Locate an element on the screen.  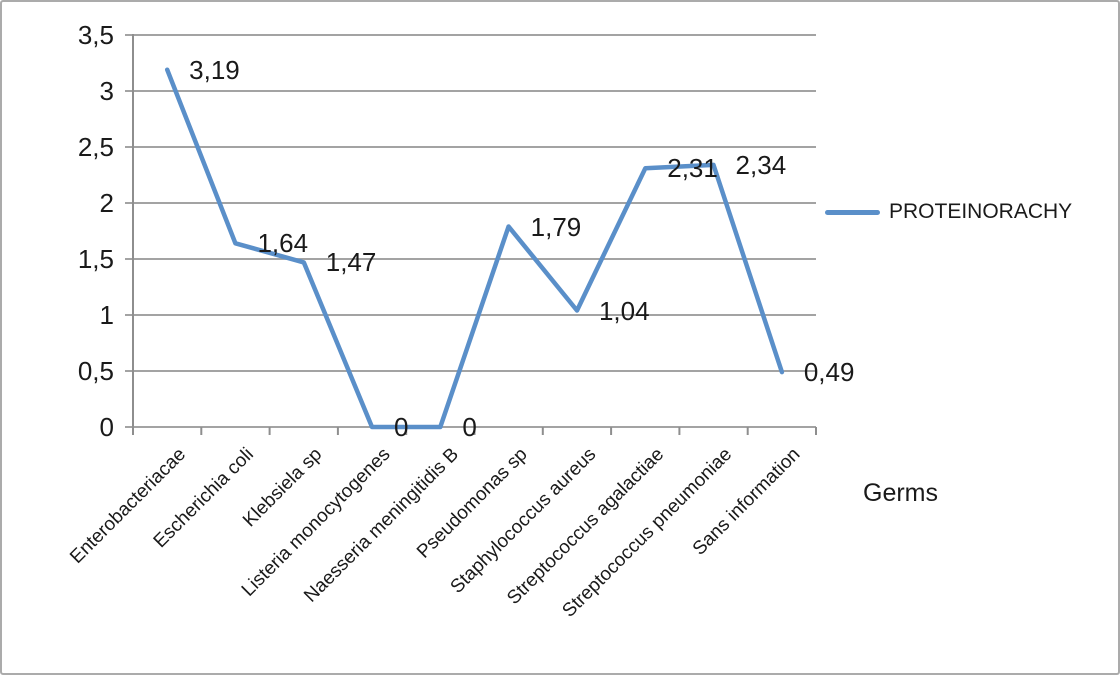
legend: PROTEINORACHY is located at coordinates (948, 212).